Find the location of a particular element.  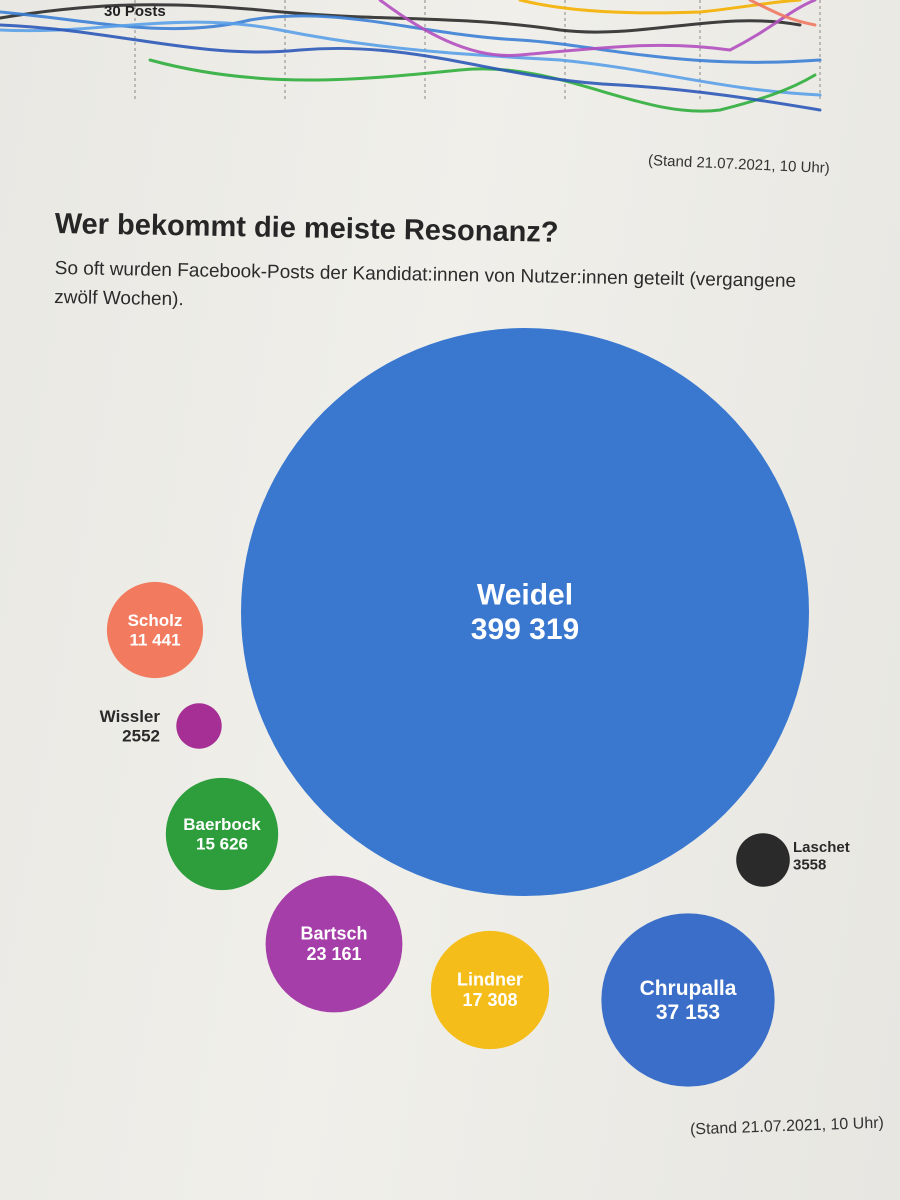

bubble-lindner-value: 17 308 is located at coordinates (489, 1000).